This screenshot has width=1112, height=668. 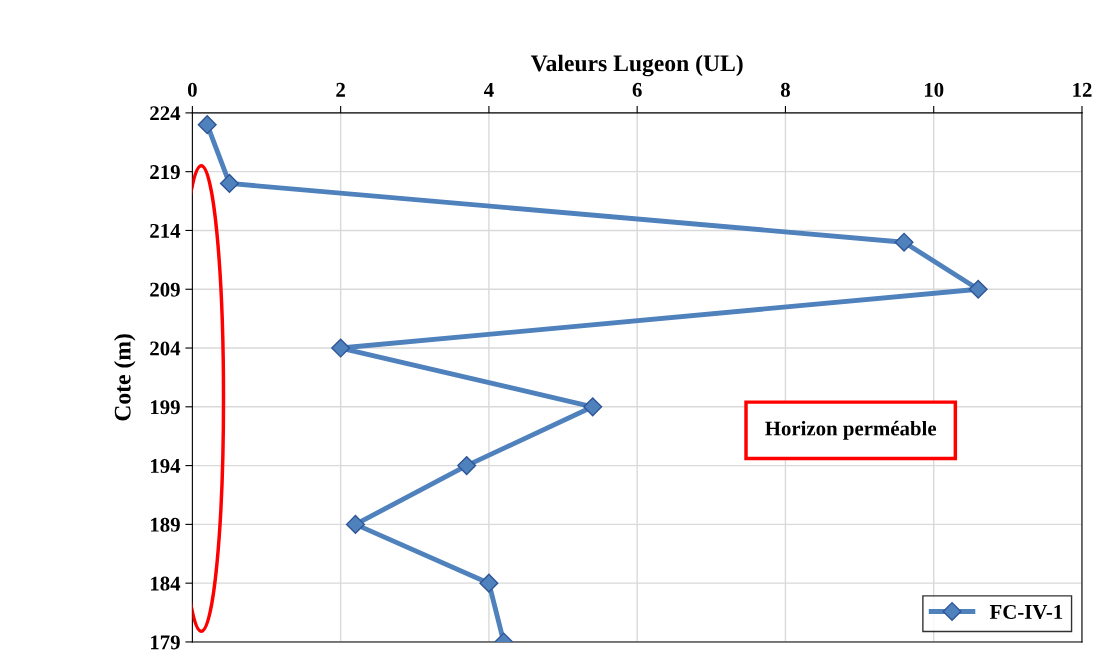 What do you see at coordinates (636, 65) in the screenshot?
I see `x-axis-title: Valeurs Lugeon (UL)` at bounding box center [636, 65].